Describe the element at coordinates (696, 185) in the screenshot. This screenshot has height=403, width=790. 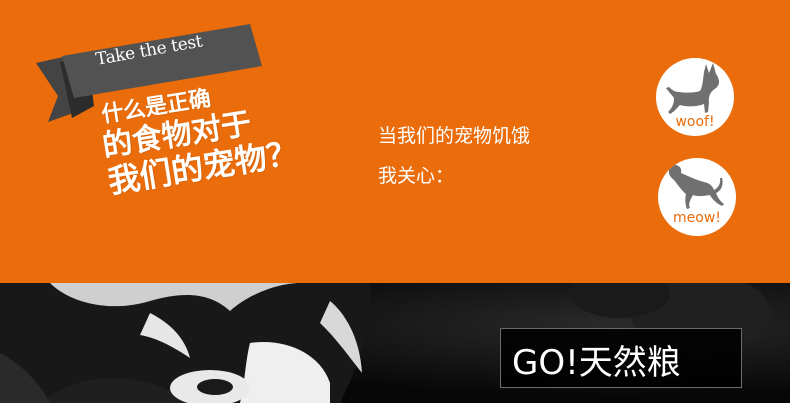
I see `cat-silhouette-icon` at that location.